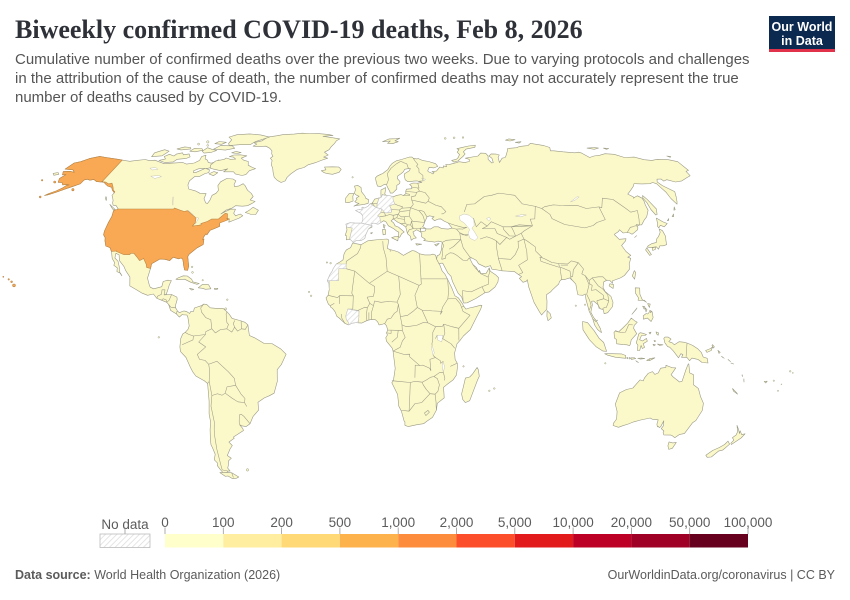  Describe the element at coordinates (398, 522) in the screenshot. I see `svg-text: 1,000` at that location.